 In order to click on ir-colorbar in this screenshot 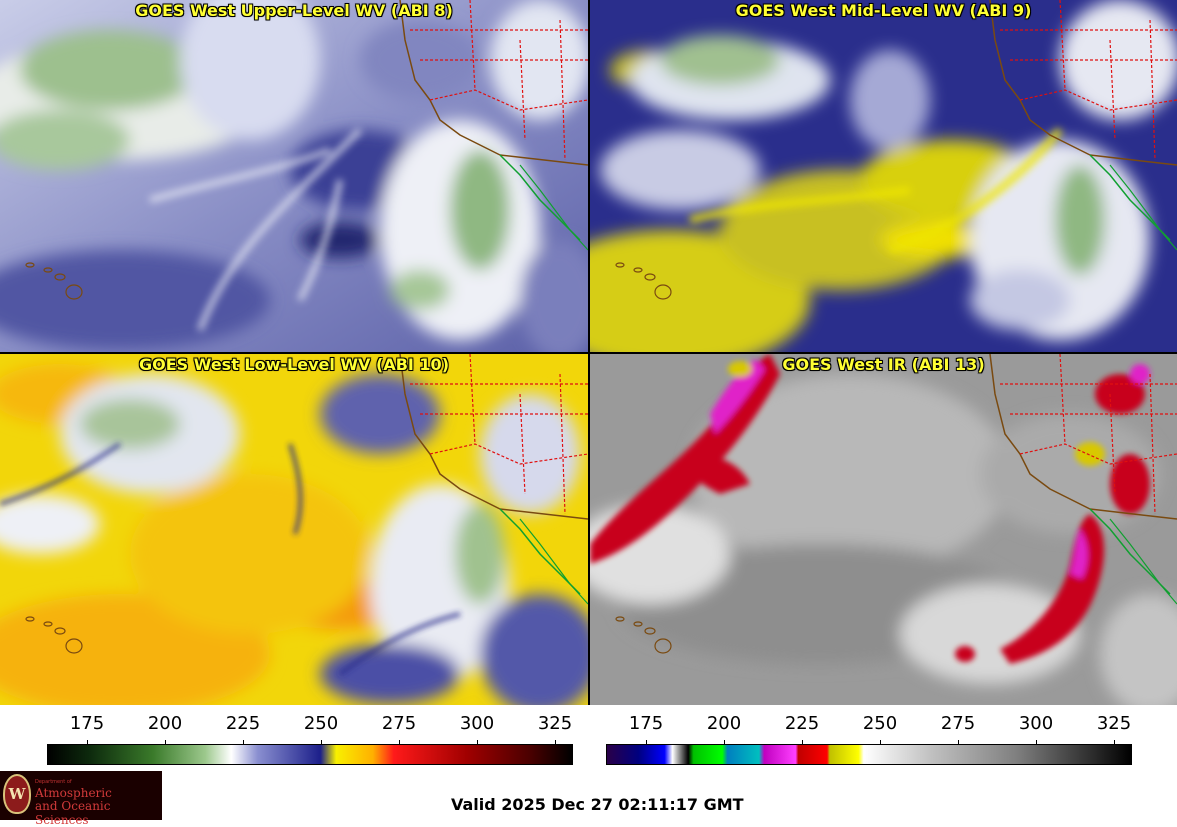, I will do `click(869, 754)`.